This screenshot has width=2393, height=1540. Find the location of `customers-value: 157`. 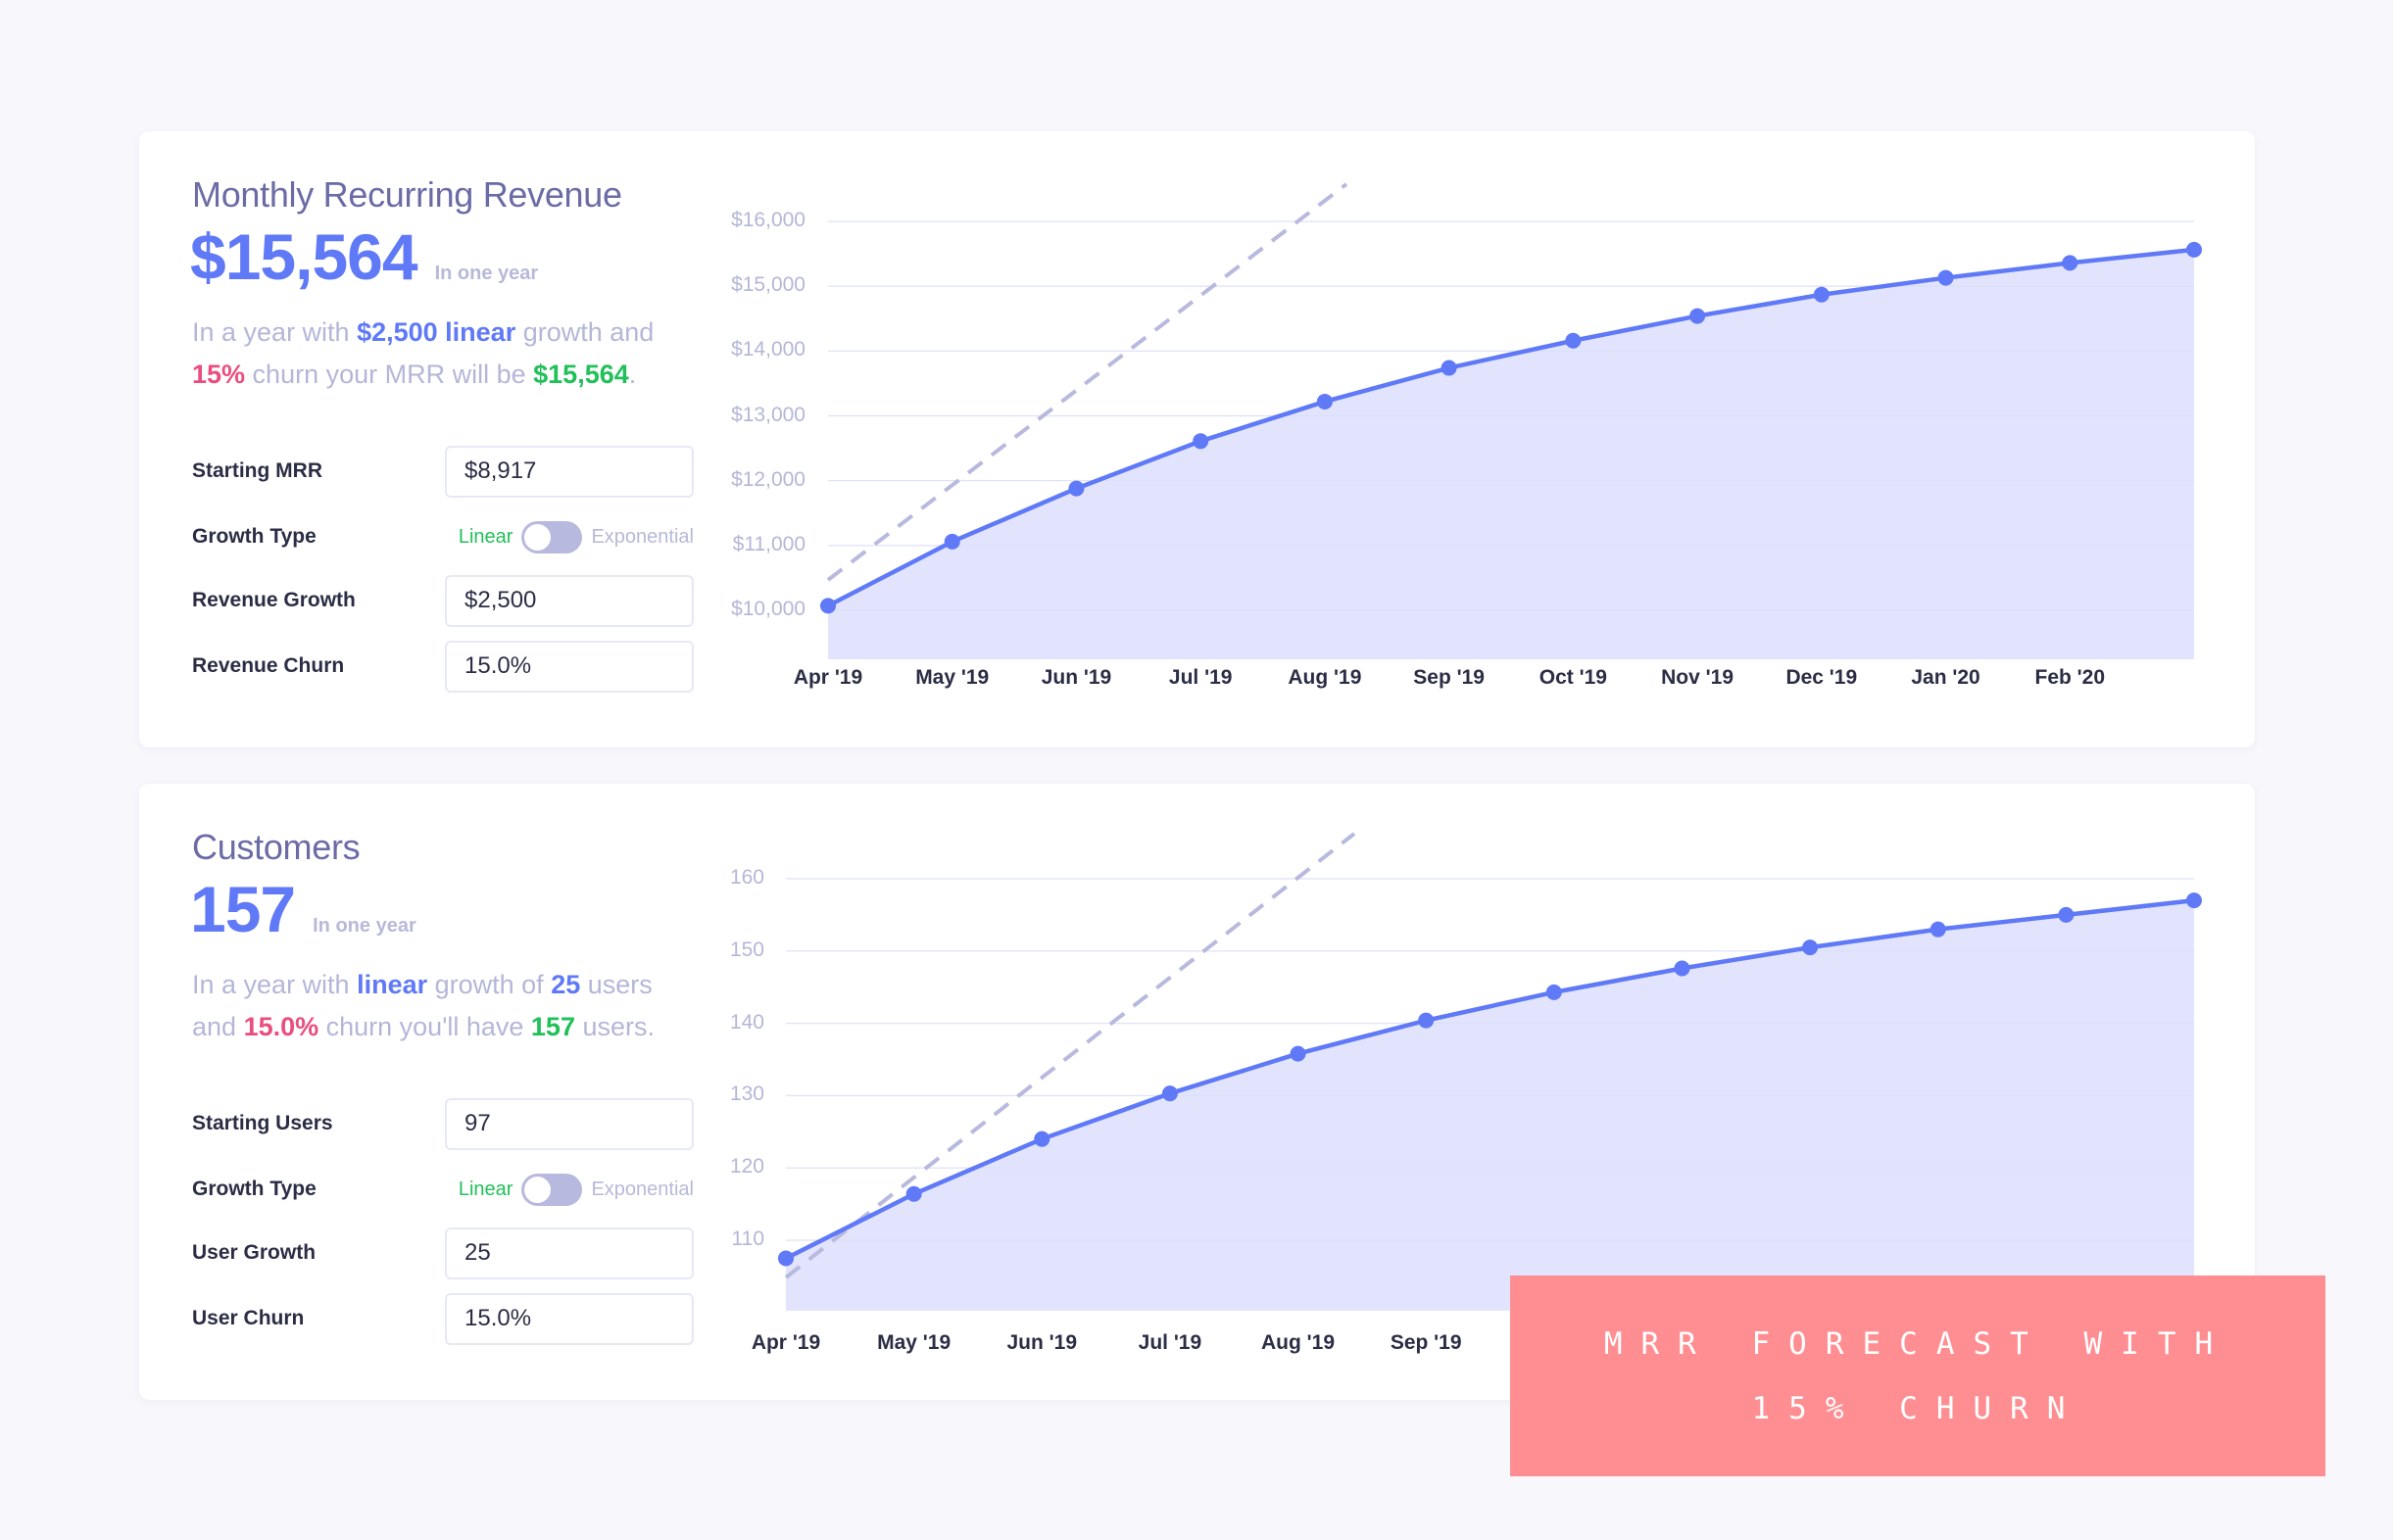

customers-value: 157 is located at coordinates (243, 909).